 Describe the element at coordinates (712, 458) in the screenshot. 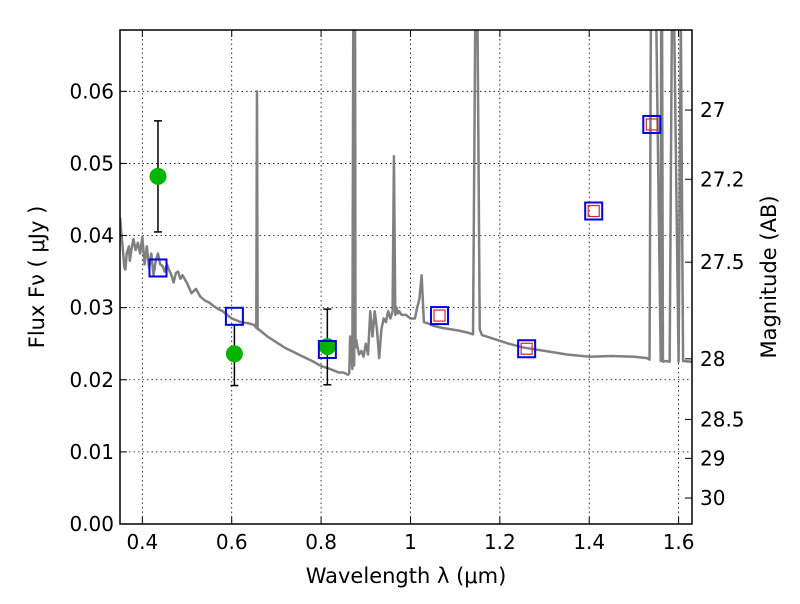

I see `y2-tick-label: 29` at that location.